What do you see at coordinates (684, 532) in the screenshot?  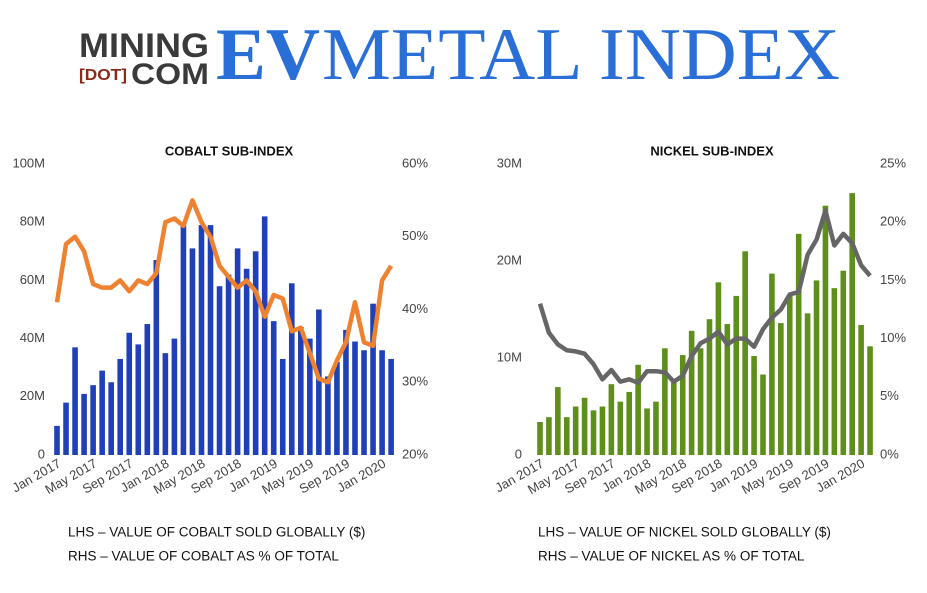 I see `note: LHS – VALUE OF NICKEL SOLD GLOBALLY ($)` at bounding box center [684, 532].